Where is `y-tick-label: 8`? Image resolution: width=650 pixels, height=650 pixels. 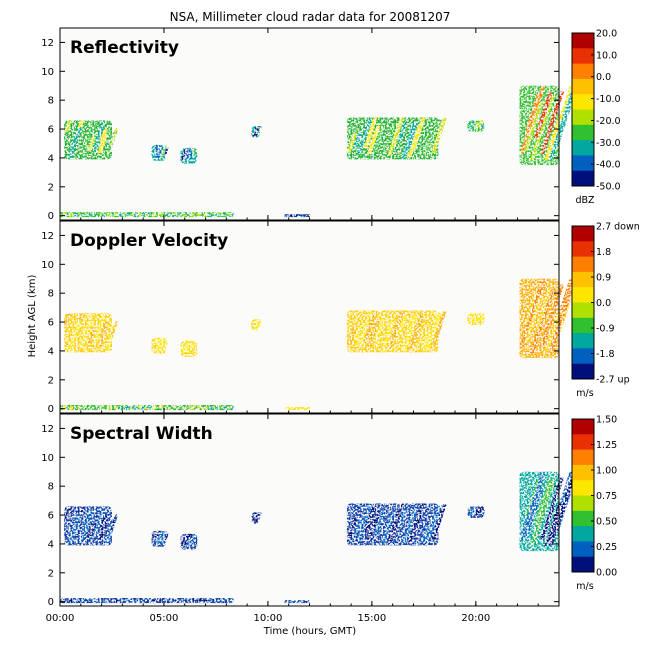
y-tick-label: 8 is located at coordinates (51, 294).